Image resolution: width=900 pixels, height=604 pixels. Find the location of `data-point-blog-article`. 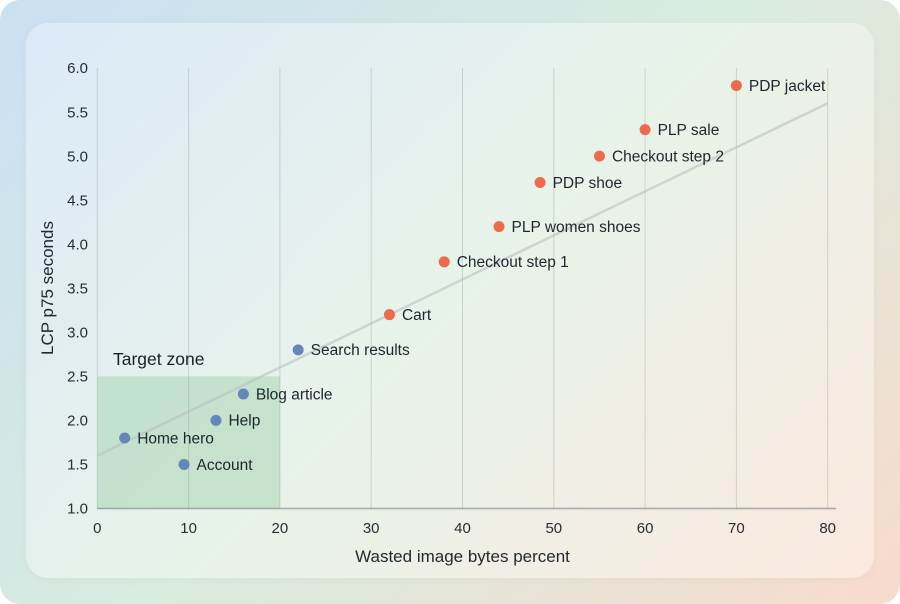

data-point-blog-article is located at coordinates (243, 394).